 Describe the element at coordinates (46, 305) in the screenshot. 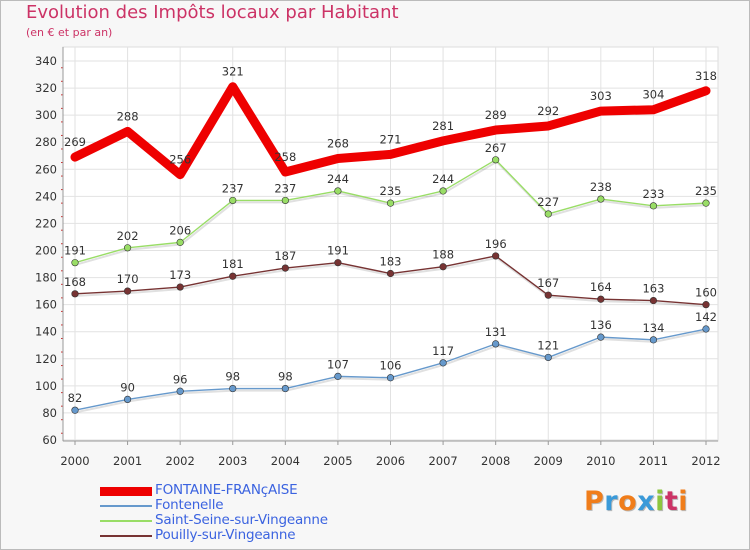

I see `y-tick-label: 160` at that location.